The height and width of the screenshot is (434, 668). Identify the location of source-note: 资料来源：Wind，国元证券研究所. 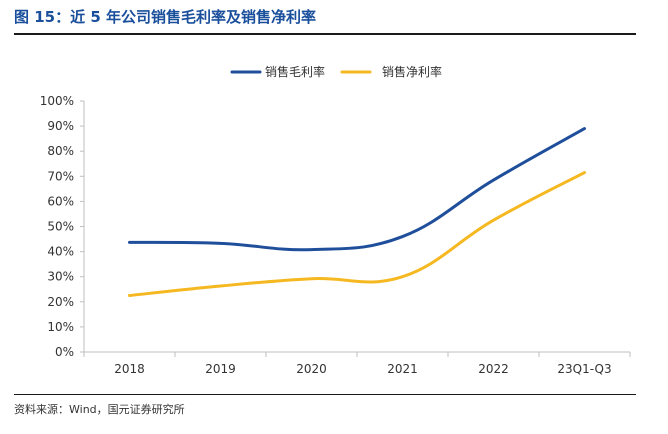
(99, 409).